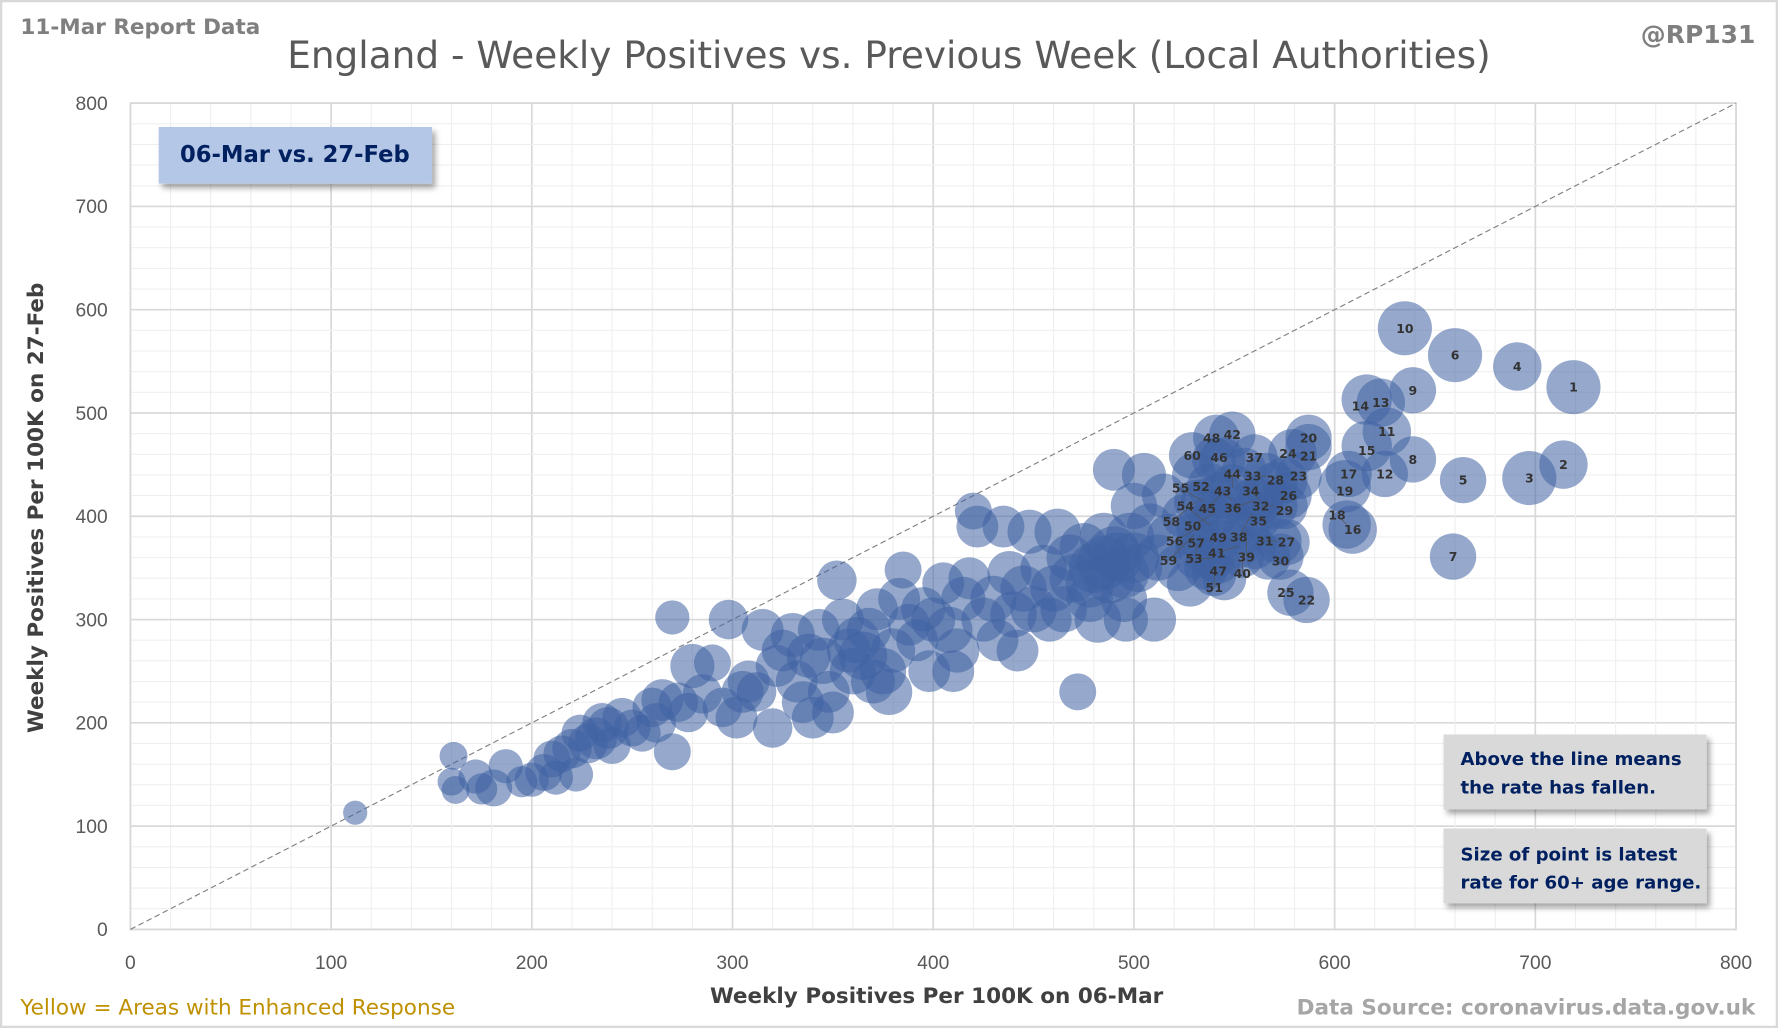 Image resolution: width=1778 pixels, height=1028 pixels. Describe the element at coordinates (1218, 537) in the screenshot. I see `bubble-label: 49` at that location.